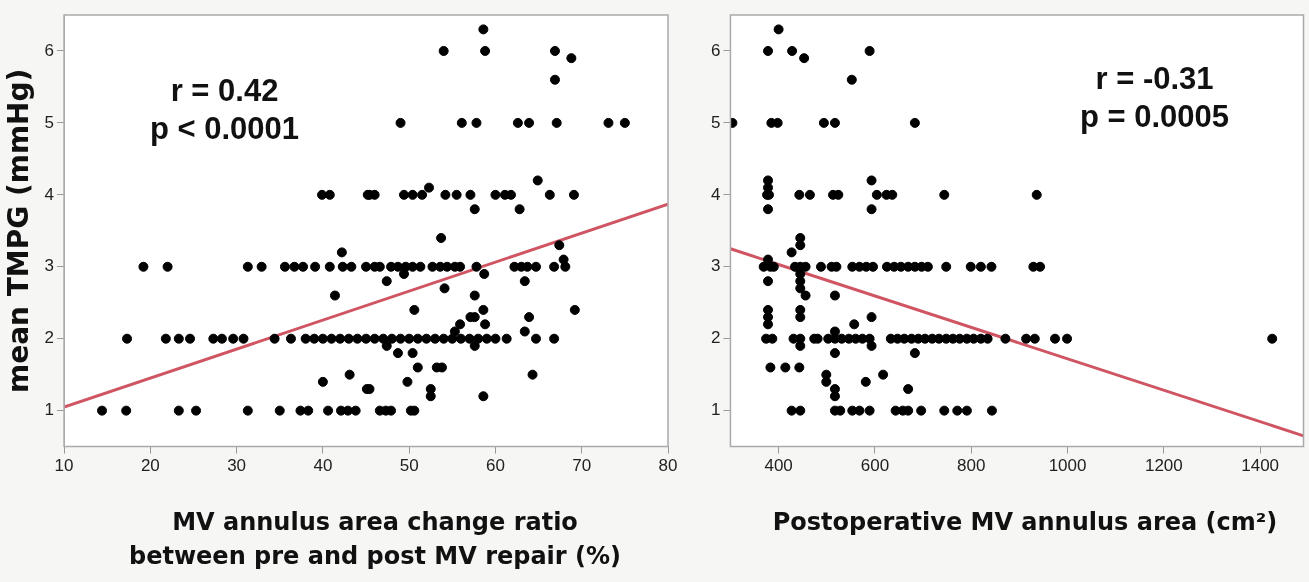 This screenshot has width=1309, height=582. I want to click on x-tick-label: 1400, so click(1260, 466).